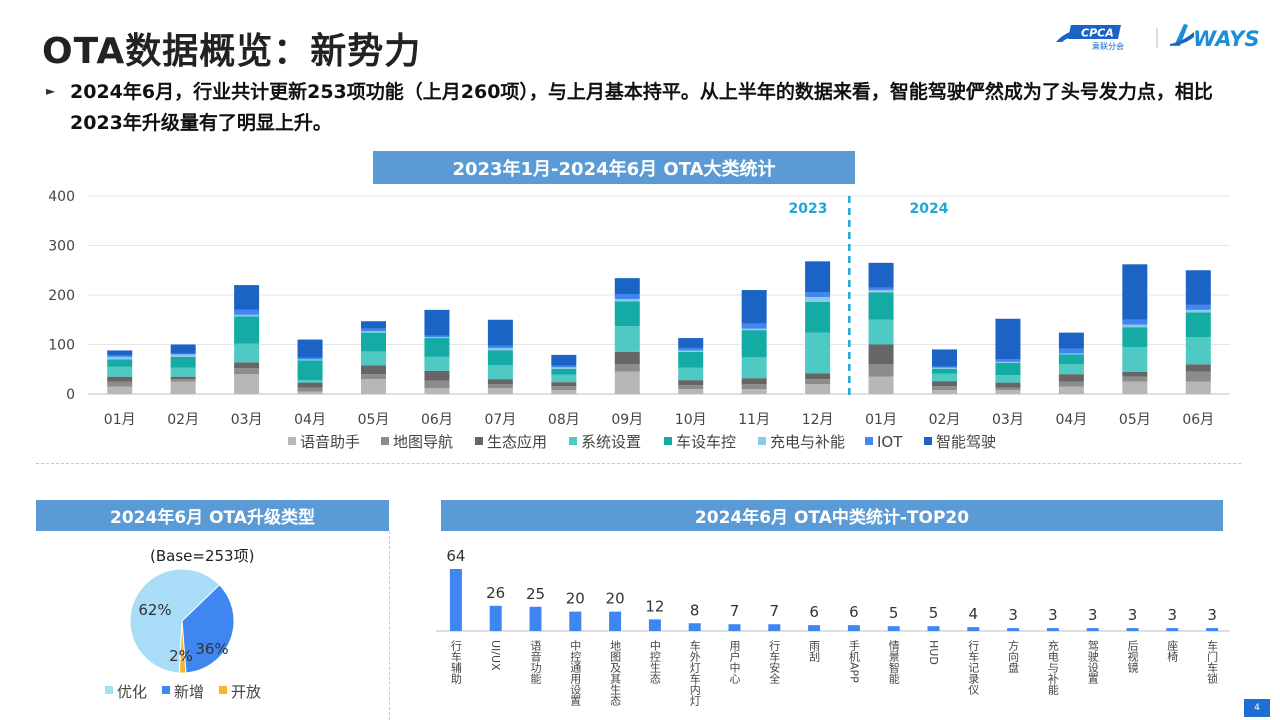 This screenshot has height=720, width=1280. Describe the element at coordinates (611, 442) in the screenshot. I see `legend-label: 系统设置` at that location.